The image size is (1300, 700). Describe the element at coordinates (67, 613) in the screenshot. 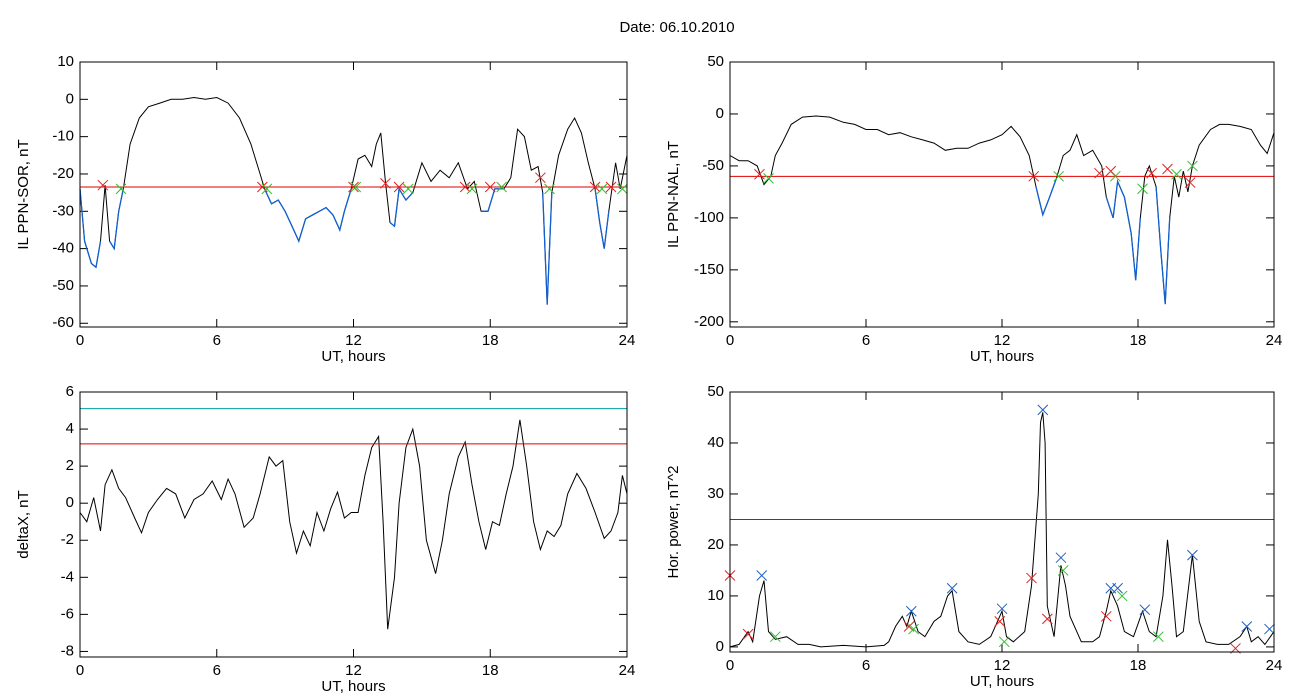

I see `y-tick-label: -6` at that location.